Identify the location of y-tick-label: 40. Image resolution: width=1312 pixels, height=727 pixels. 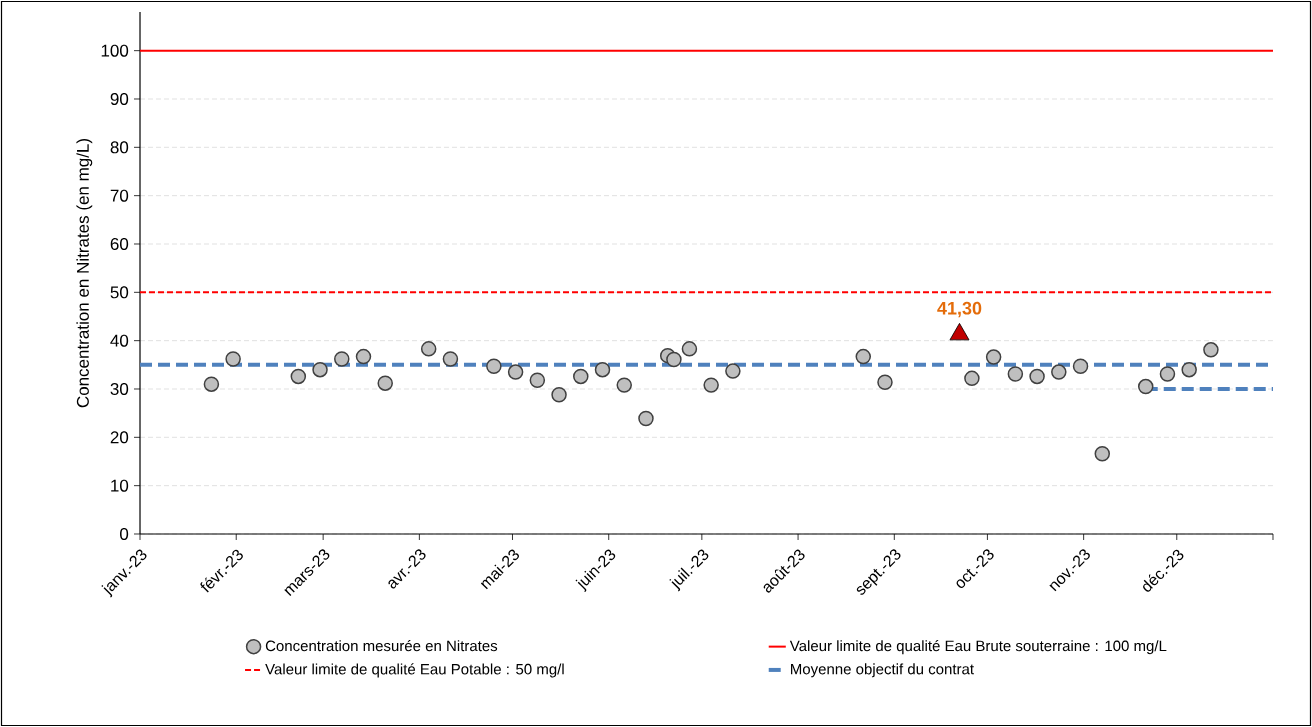
(119, 340).